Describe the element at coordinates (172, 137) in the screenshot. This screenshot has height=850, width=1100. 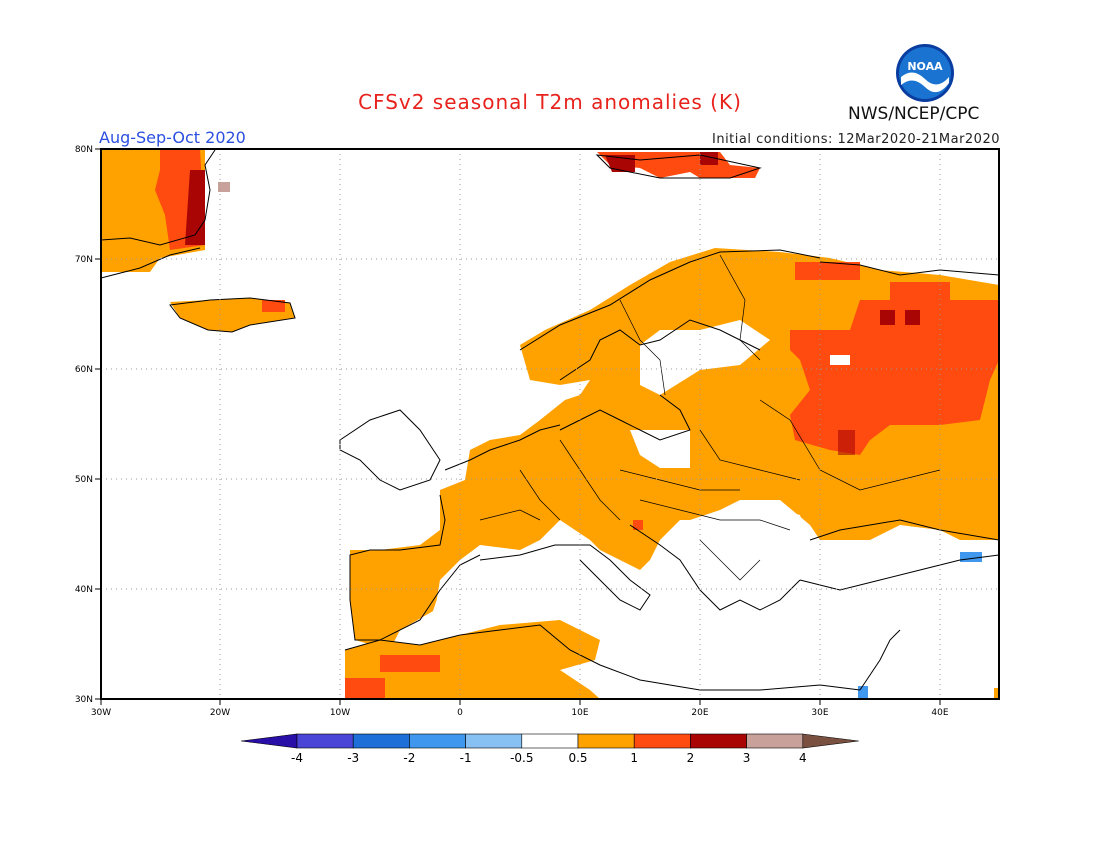
I see `forecast-period: Aug-Sep-Oct 2020` at that location.